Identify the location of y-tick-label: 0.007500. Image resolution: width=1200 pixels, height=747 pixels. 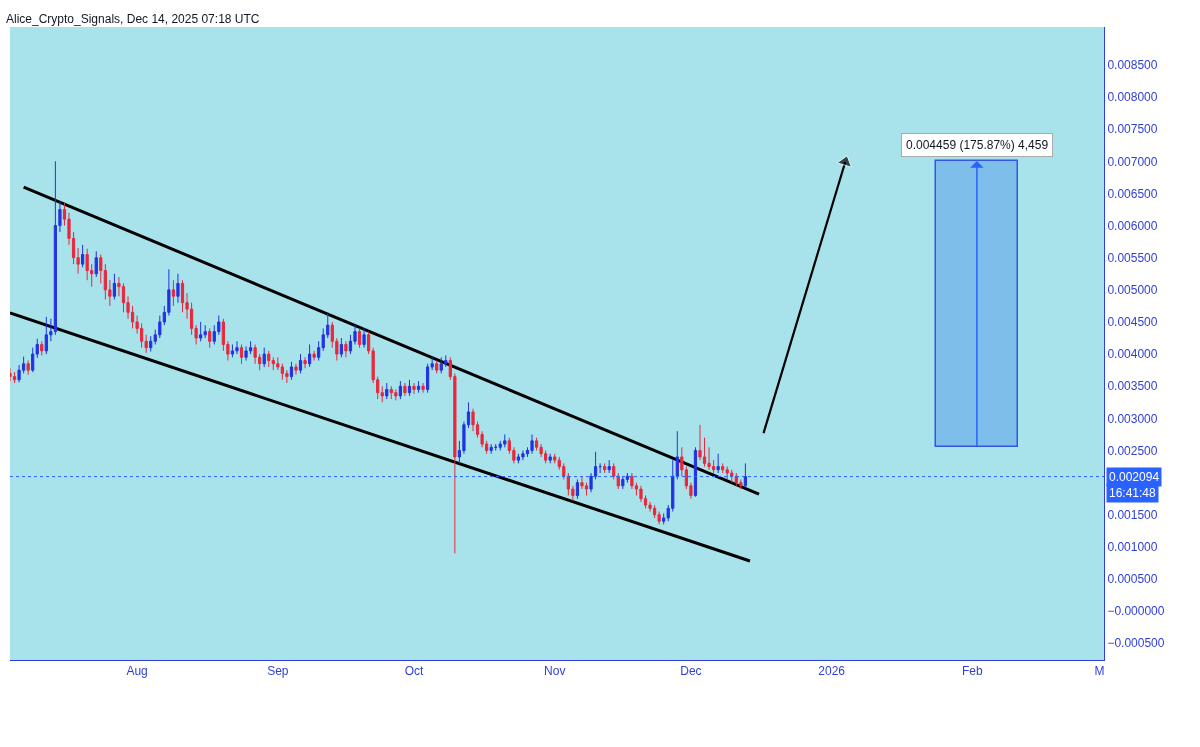
(1132, 129).